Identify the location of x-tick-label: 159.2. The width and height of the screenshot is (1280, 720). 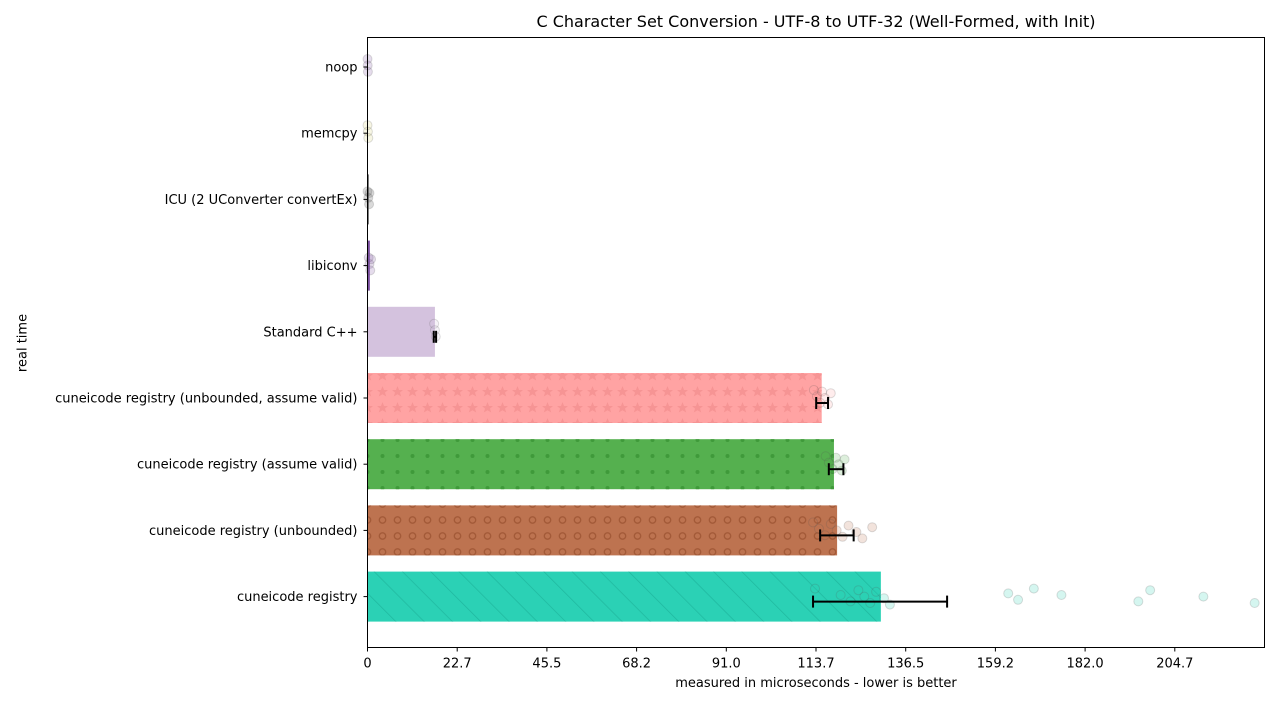
(995, 664).